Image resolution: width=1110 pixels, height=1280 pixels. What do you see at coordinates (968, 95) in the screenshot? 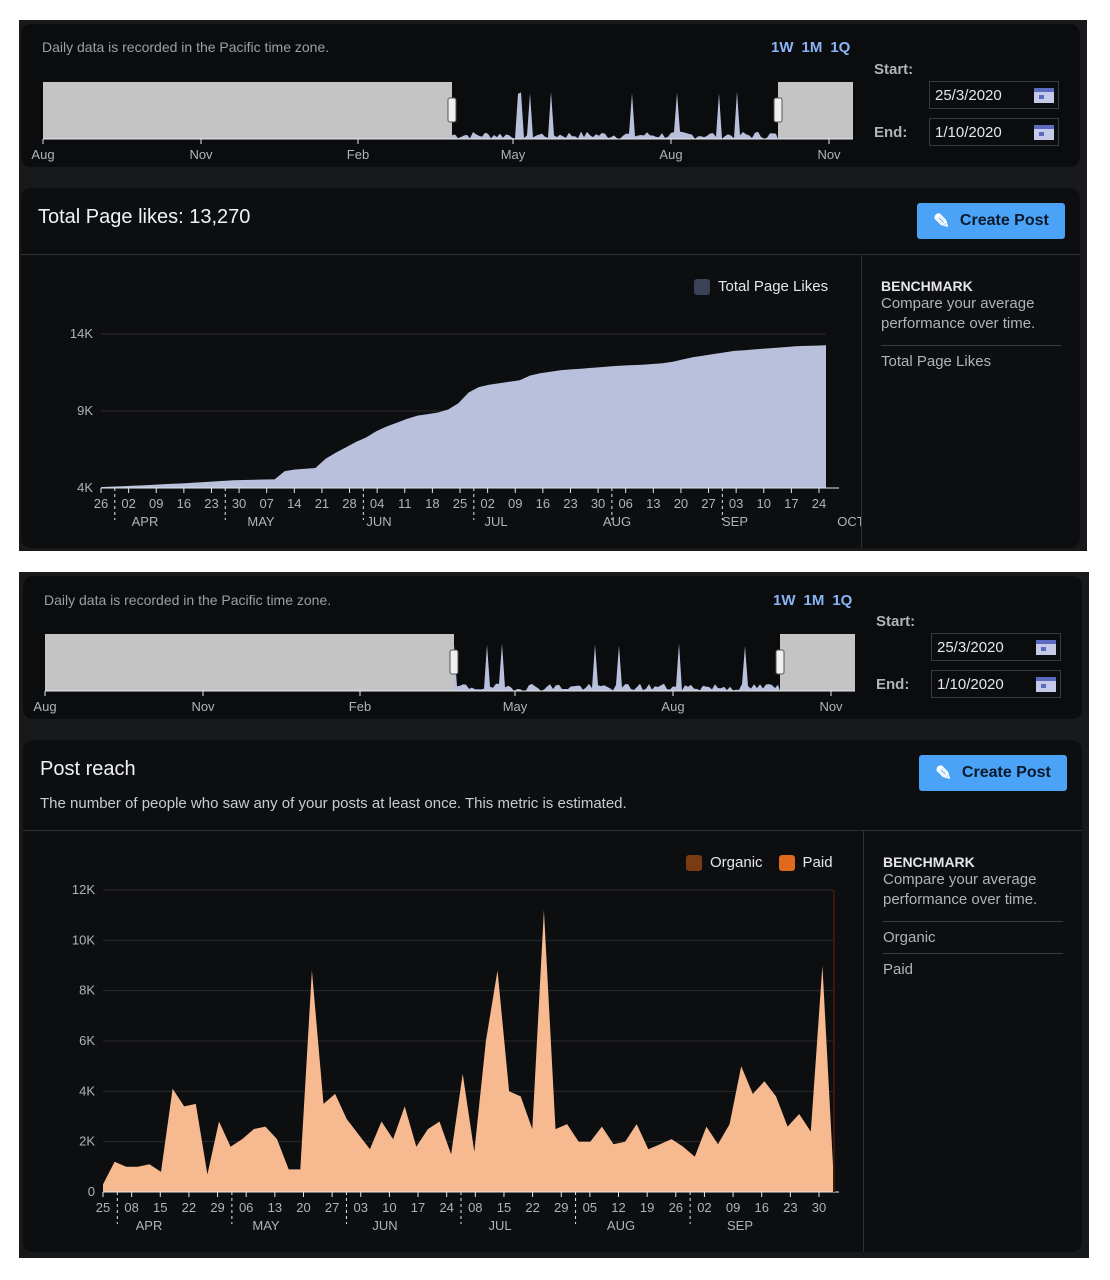
I see `start-date-value: 25/3/2020` at bounding box center [968, 95].